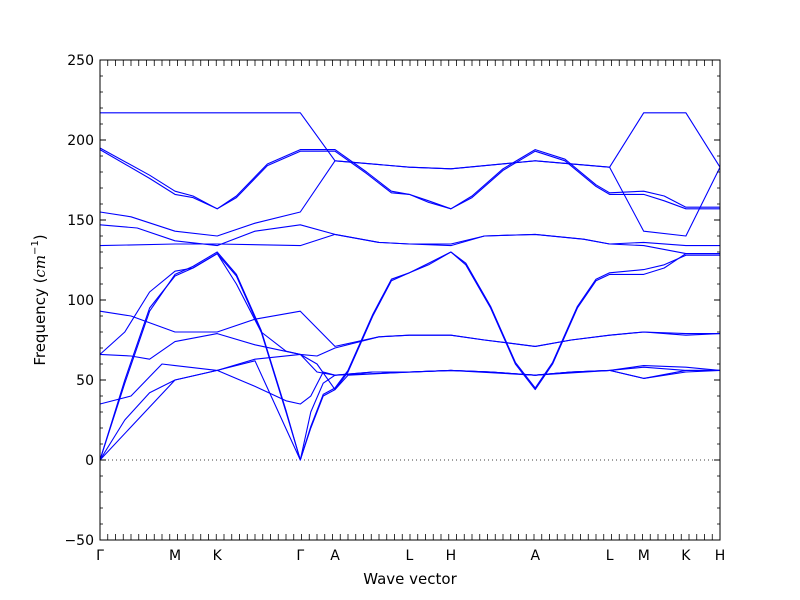  What do you see at coordinates (80, 301) in the screenshot?
I see `y-tick-label: 100` at bounding box center [80, 301].